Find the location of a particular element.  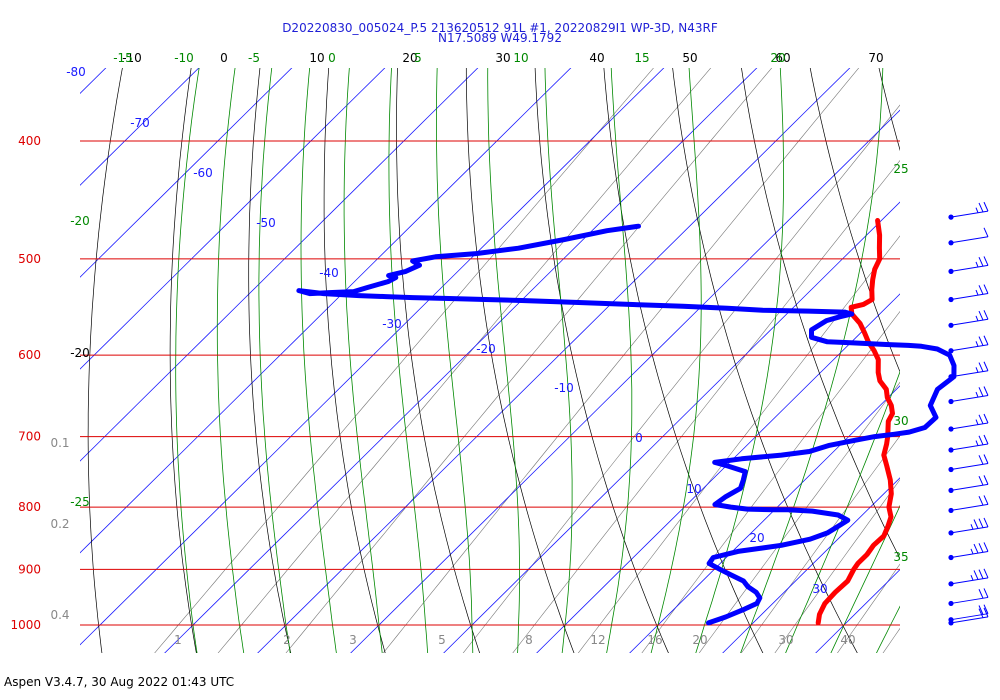

pressure-tick-label: 600 is located at coordinates (29, 355).